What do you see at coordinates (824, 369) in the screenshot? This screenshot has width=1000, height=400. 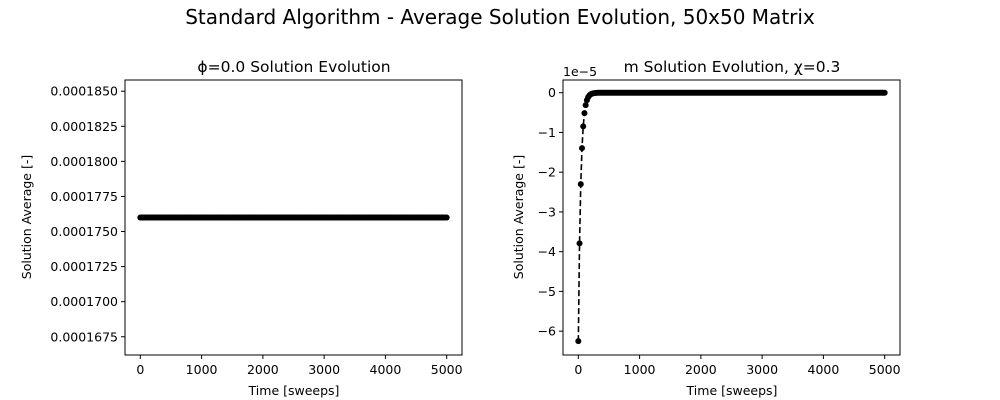 I see `chart-m-x-tick-label: 4000` at bounding box center [824, 369].